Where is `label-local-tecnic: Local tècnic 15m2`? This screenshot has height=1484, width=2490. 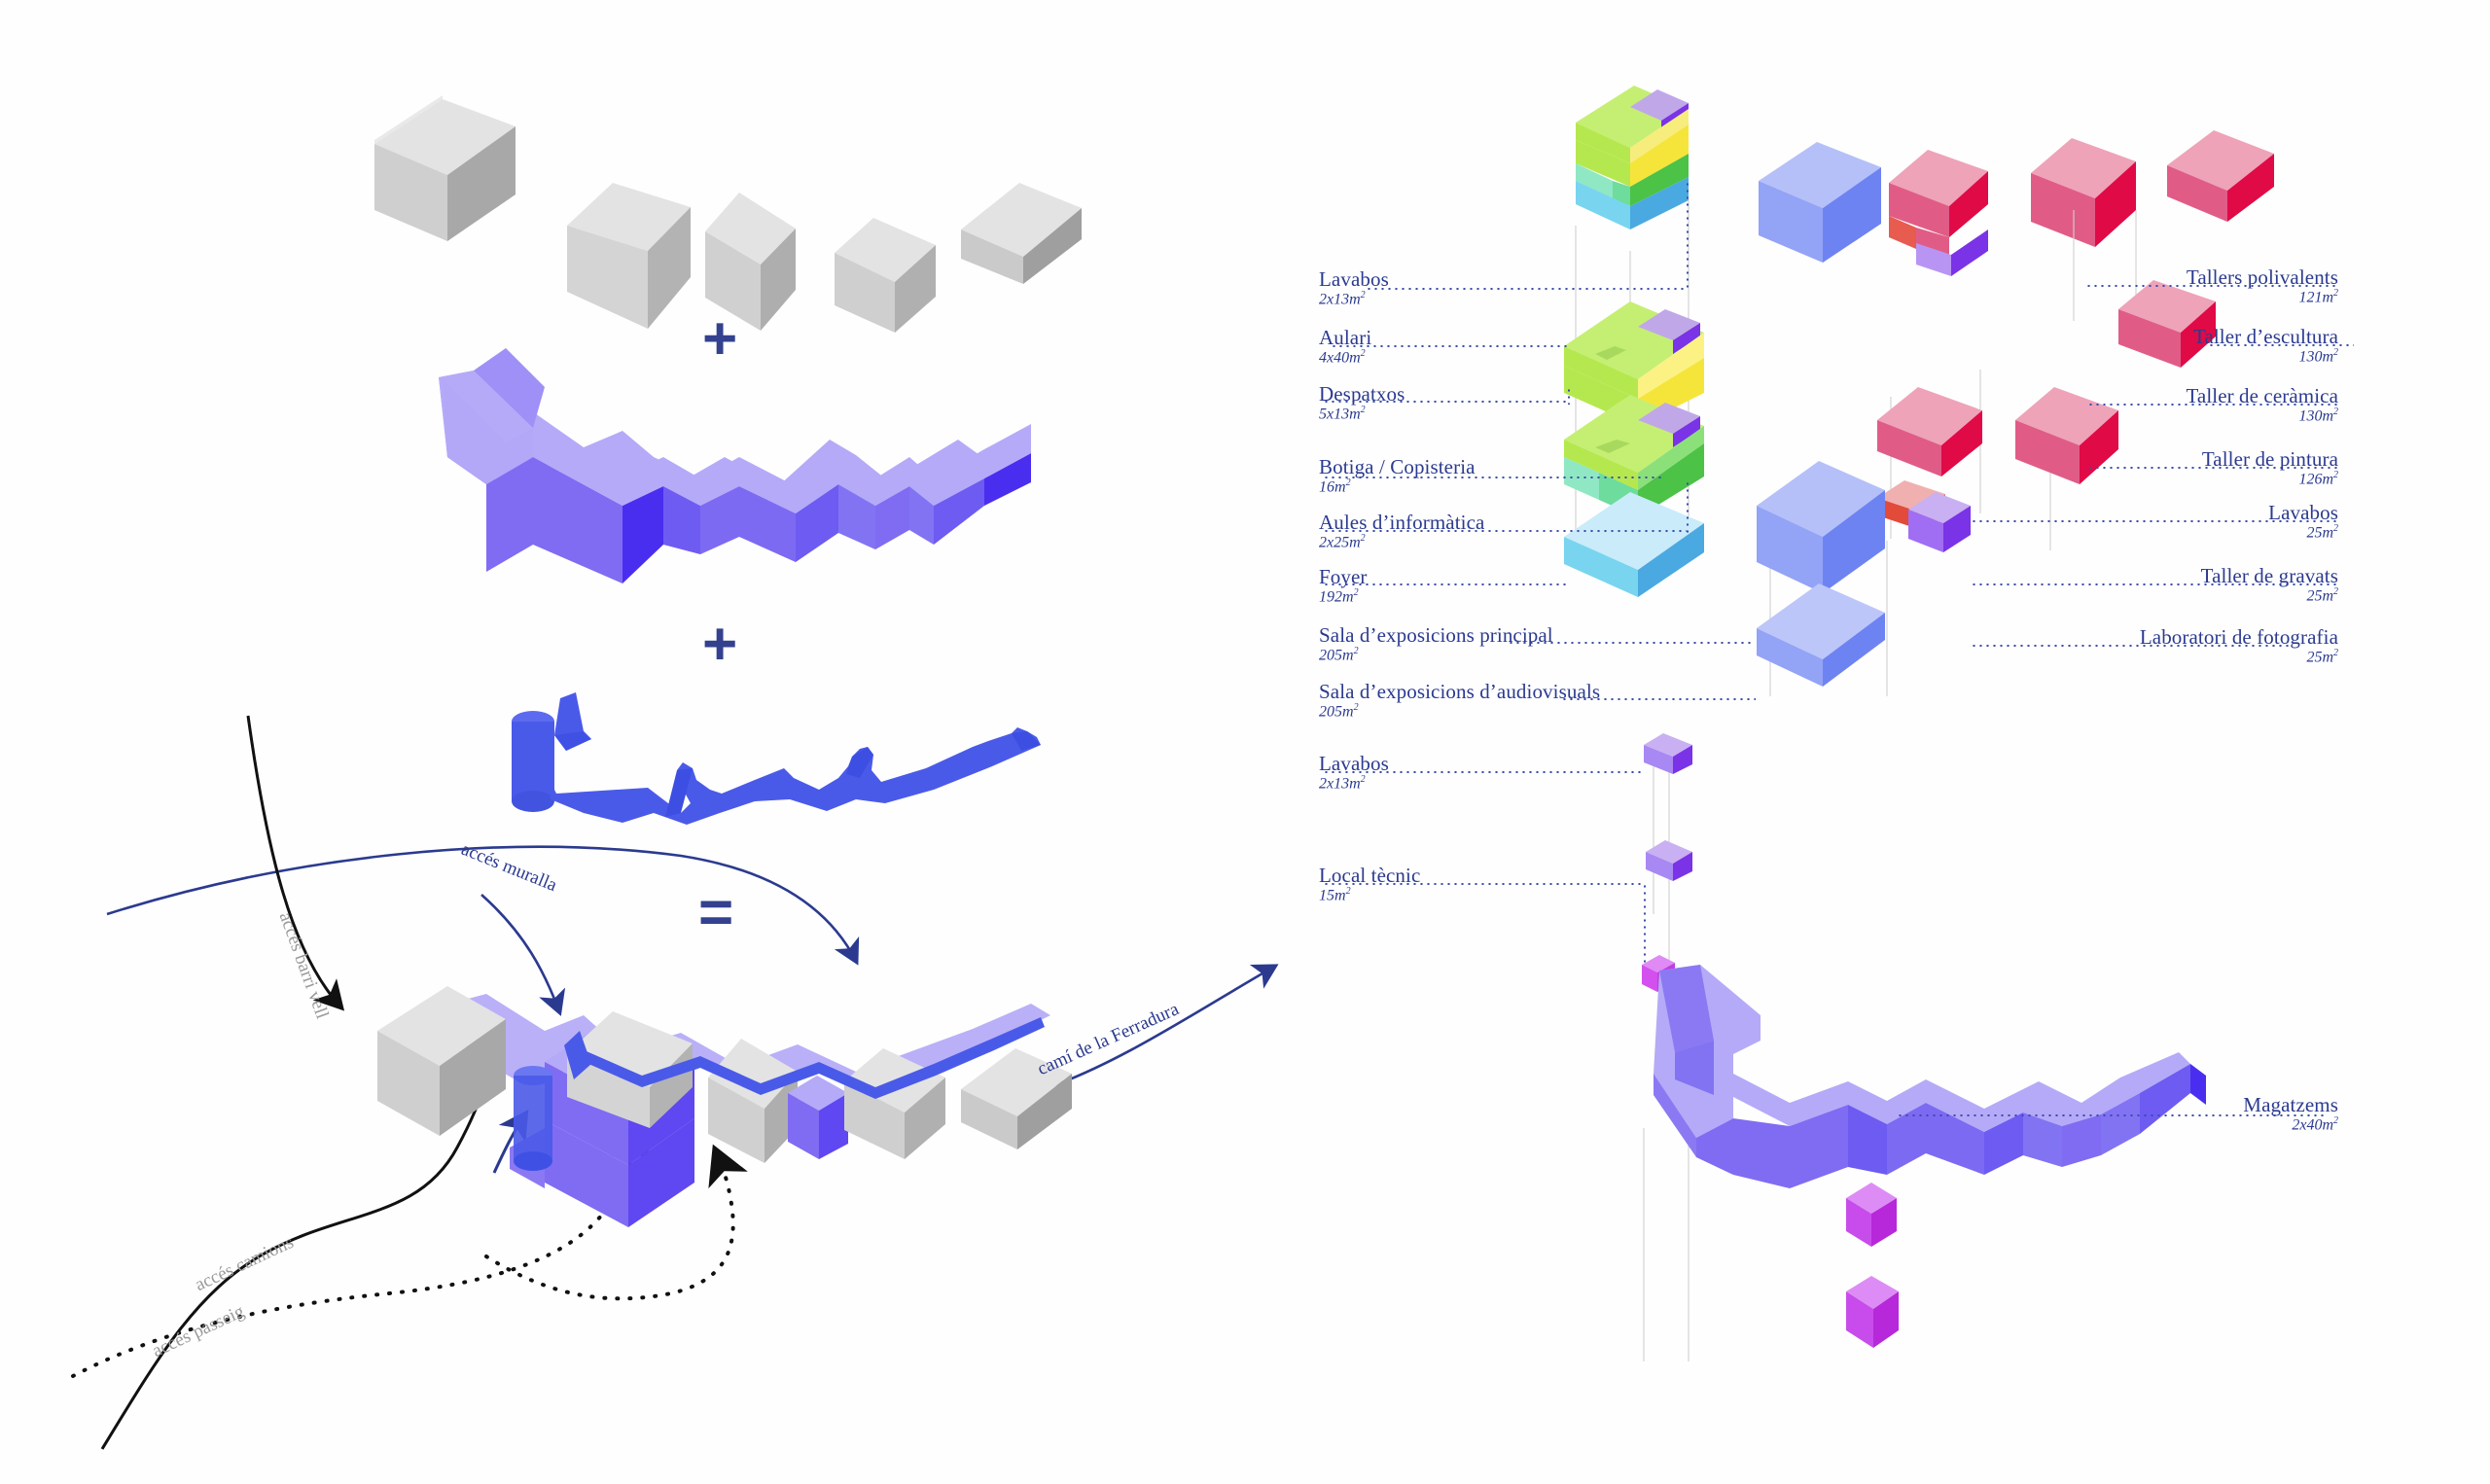 label-local-tecnic: Local tècnic 15m2 is located at coordinates (1369, 885).